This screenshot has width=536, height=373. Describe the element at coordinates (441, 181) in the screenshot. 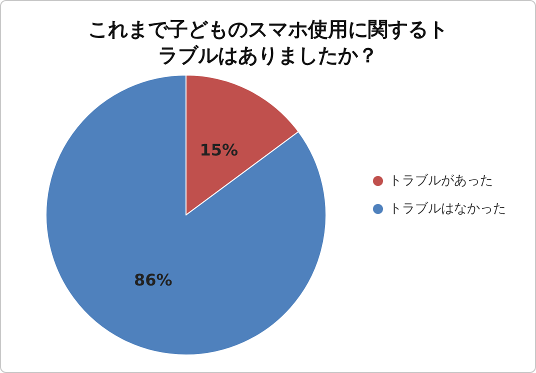

I see `legend-label: トラブルがあった` at that location.